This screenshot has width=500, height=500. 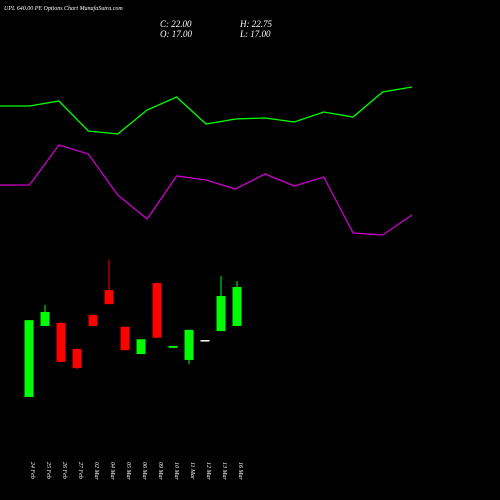 I want to click on x-tick-label: 12 Mar, so click(x=208, y=471).